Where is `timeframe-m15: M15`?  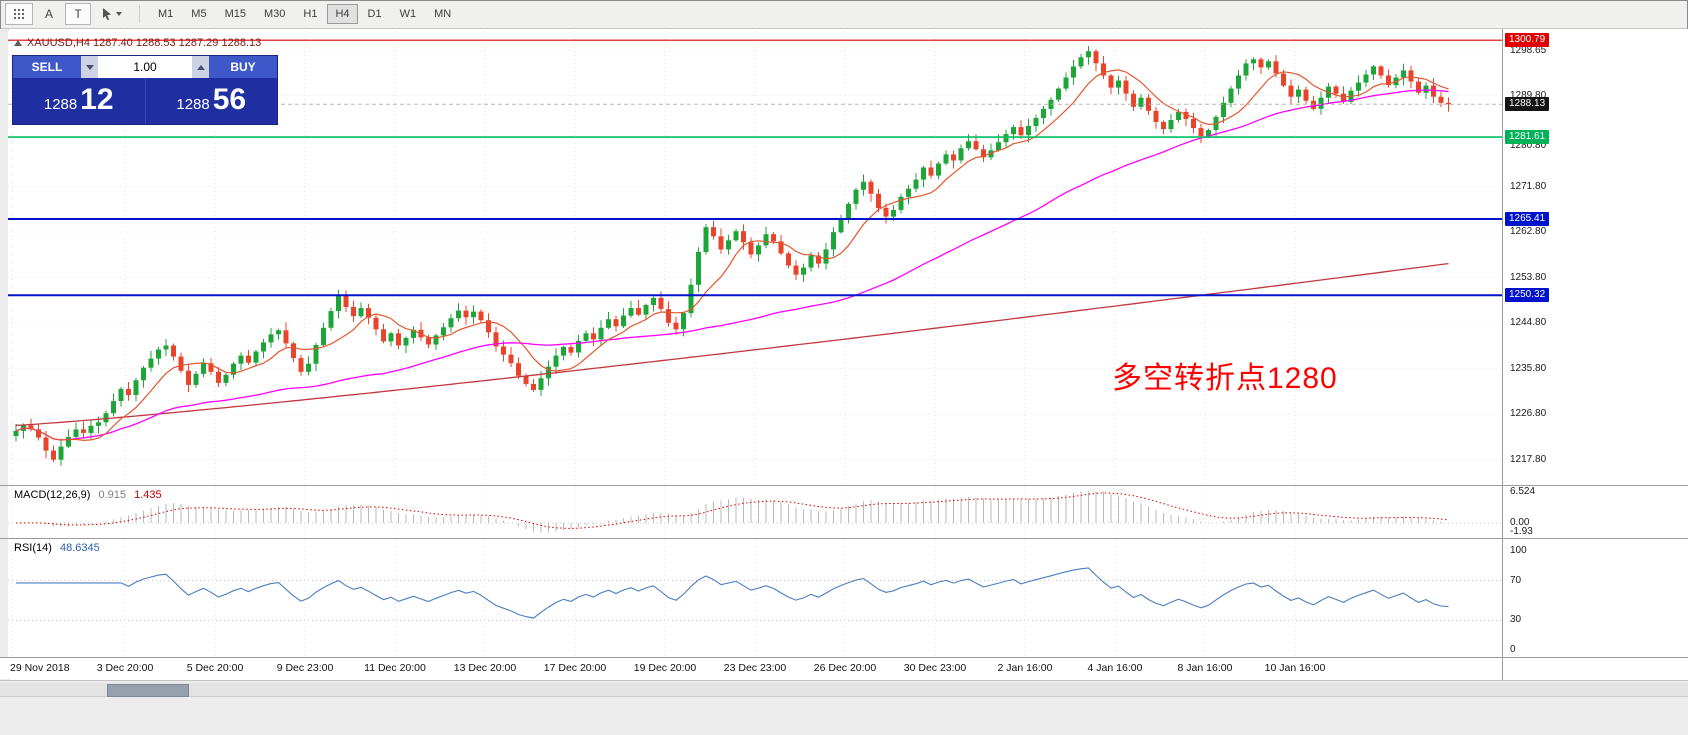
timeframe-m15: M15 is located at coordinates (235, 14).